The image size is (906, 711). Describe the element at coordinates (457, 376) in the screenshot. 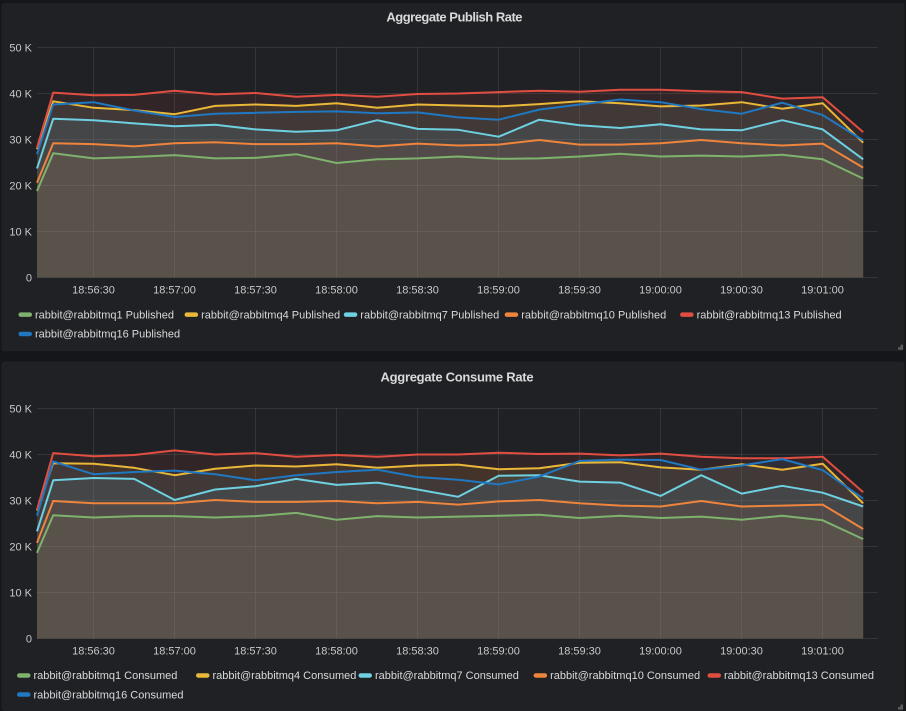

I see `svg-text: Aggregate Consume Rate` at that location.